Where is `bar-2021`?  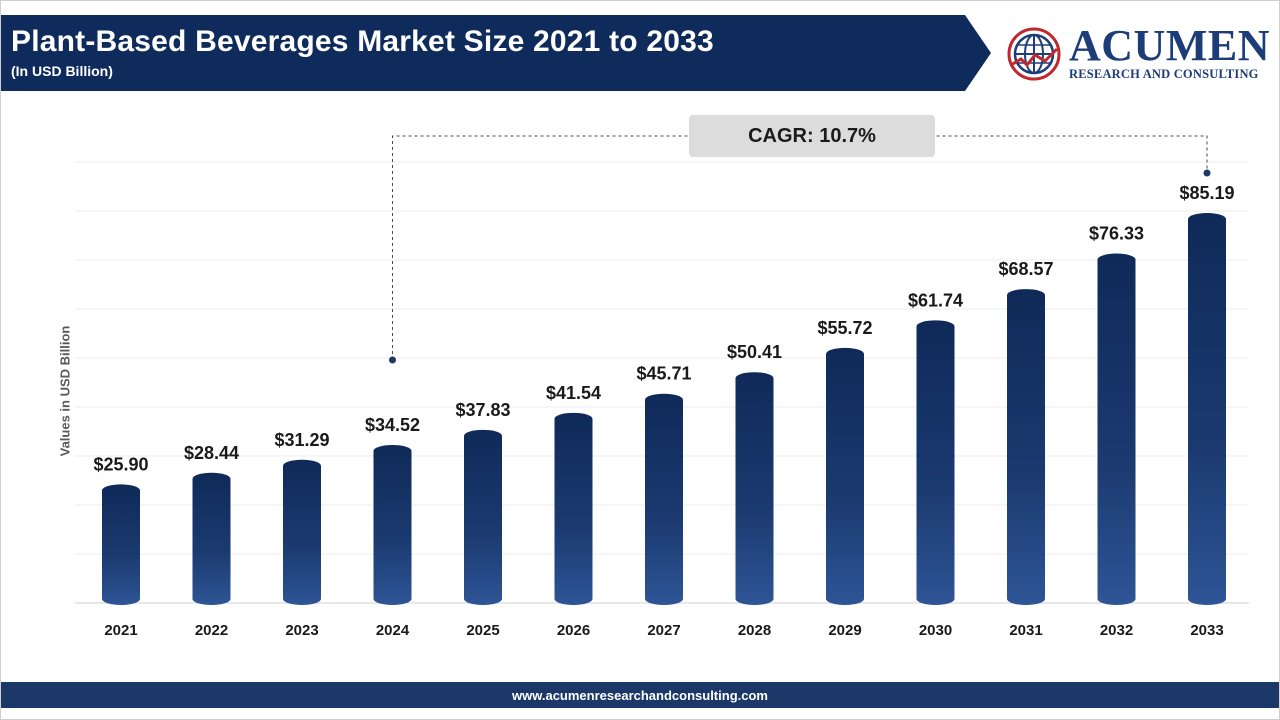
bar-2021 is located at coordinates (121, 544).